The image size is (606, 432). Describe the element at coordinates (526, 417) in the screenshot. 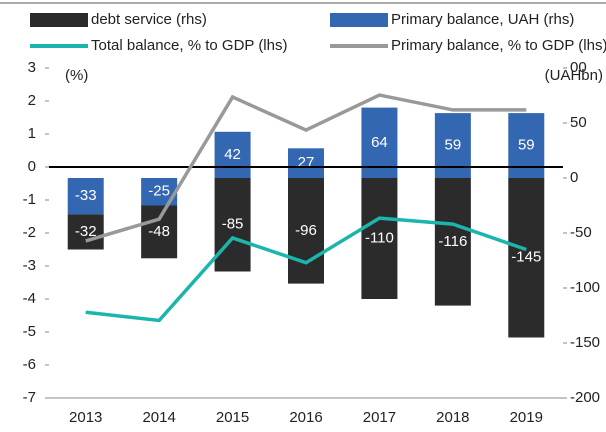

I see `x-tick-label: 2019` at that location.